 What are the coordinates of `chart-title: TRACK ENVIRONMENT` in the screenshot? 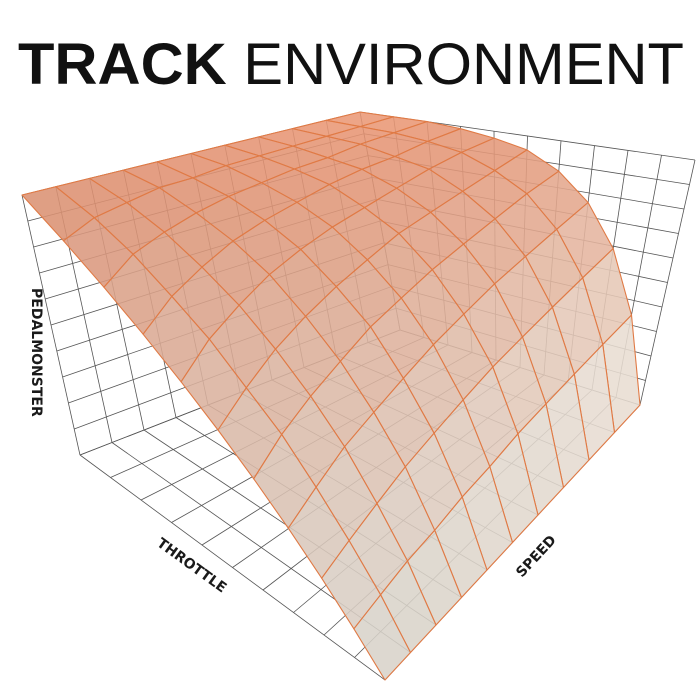 It's located at (351, 64).